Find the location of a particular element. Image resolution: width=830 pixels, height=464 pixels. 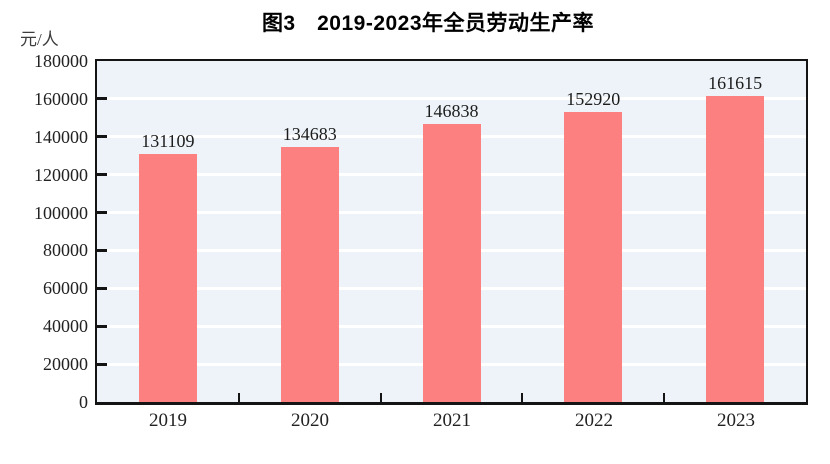

bar-value-label: 152920 is located at coordinates (593, 99).